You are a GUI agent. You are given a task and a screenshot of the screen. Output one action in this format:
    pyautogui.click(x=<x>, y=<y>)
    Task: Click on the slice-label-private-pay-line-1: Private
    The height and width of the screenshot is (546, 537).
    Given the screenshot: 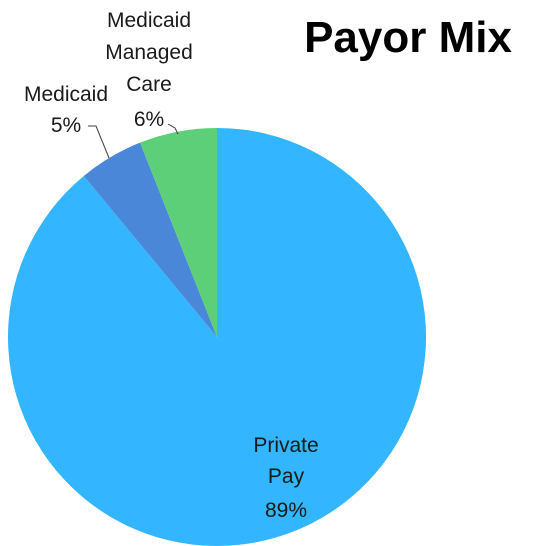 What is the action you would take?
    pyautogui.click(x=285, y=445)
    